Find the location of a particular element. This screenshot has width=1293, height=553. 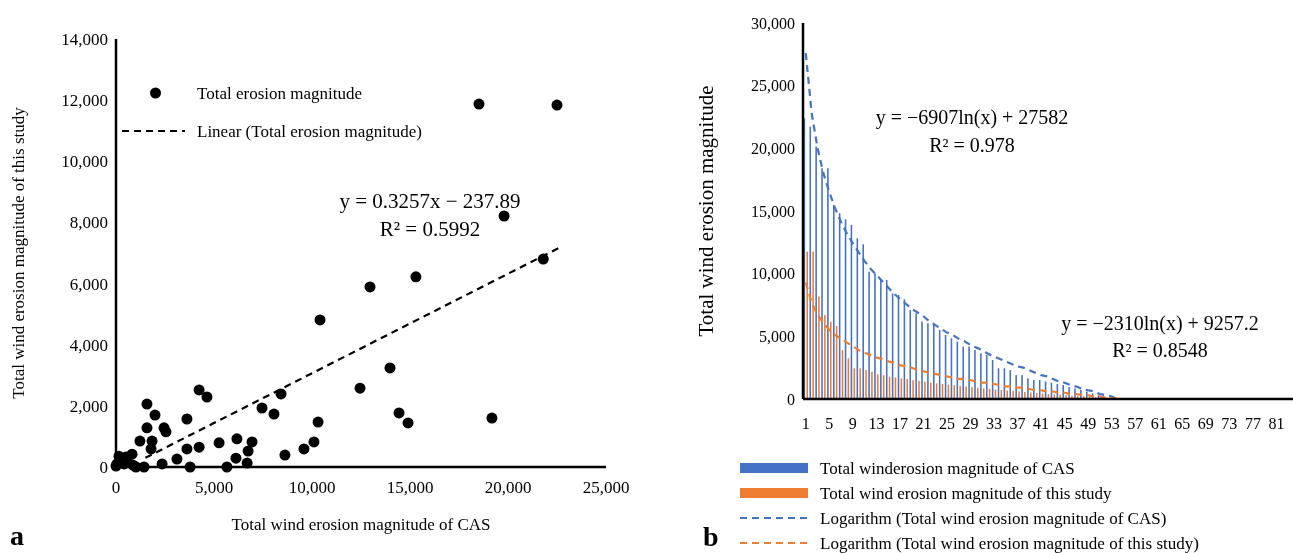

x-tick-label: 17 is located at coordinates (899, 423).